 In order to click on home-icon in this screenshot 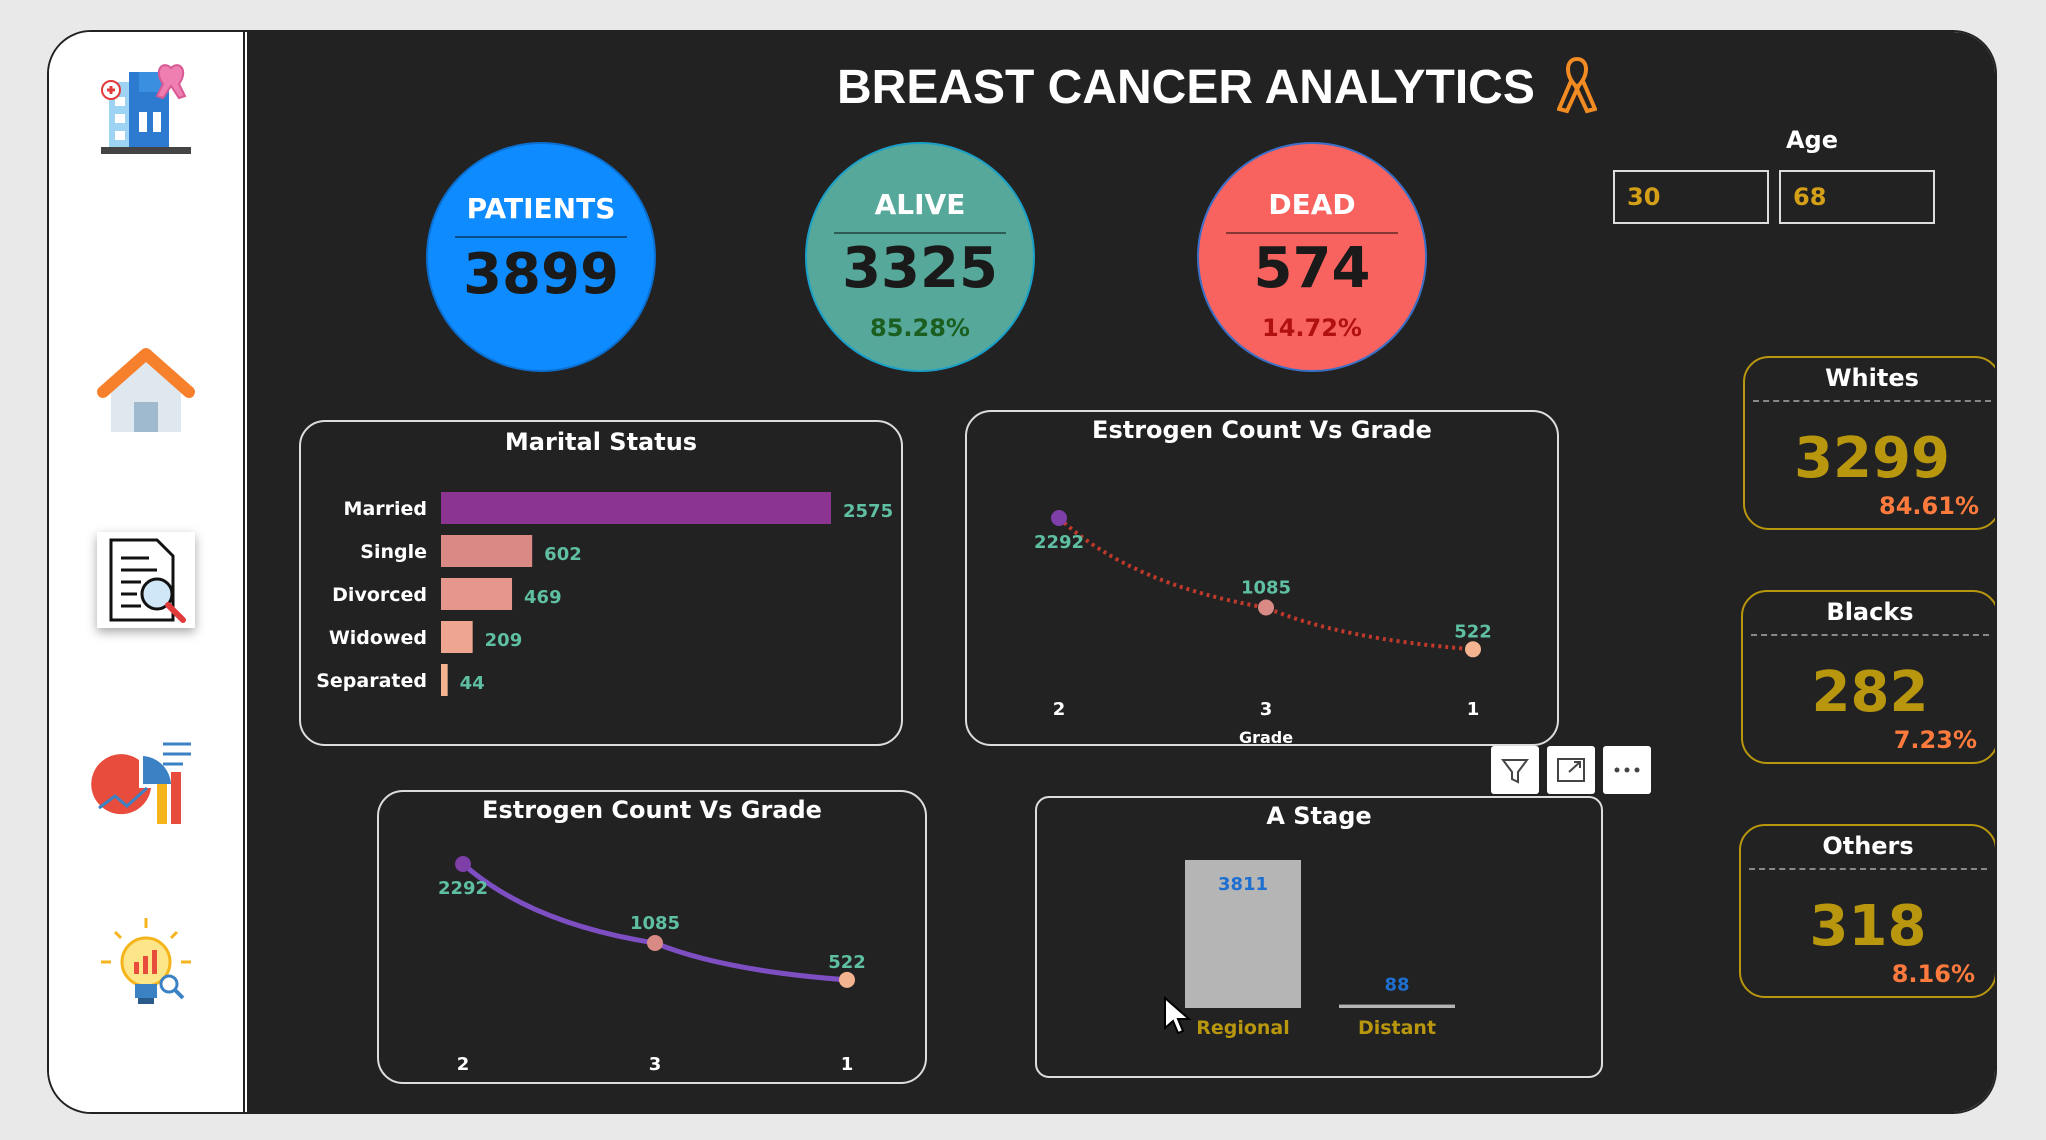, I will do `click(146, 387)`.